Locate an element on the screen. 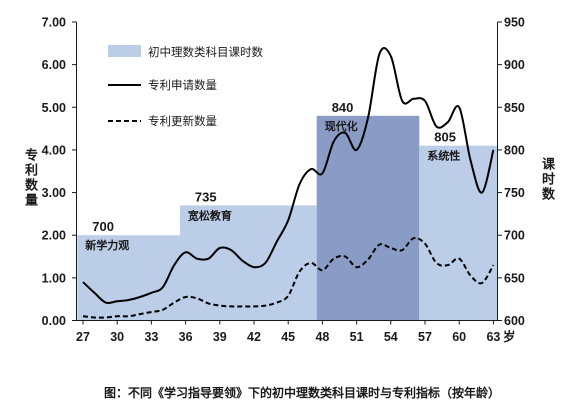  bar-stage-label: 现代化 is located at coordinates (341, 126).